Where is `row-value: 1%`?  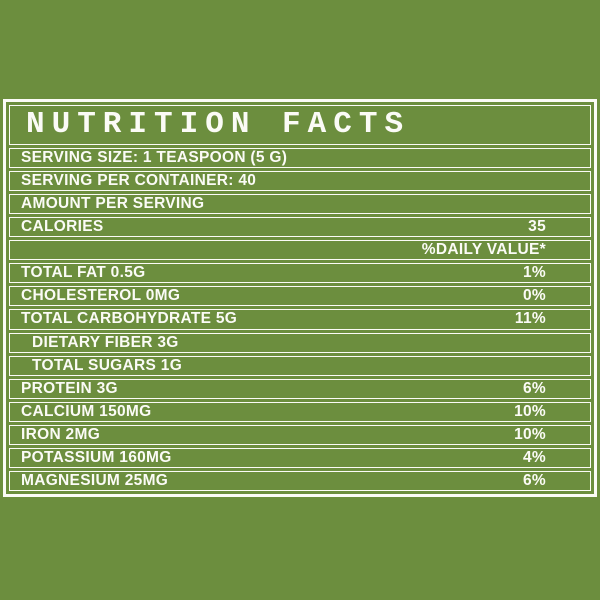
row-value: 1% is located at coordinates (534, 273).